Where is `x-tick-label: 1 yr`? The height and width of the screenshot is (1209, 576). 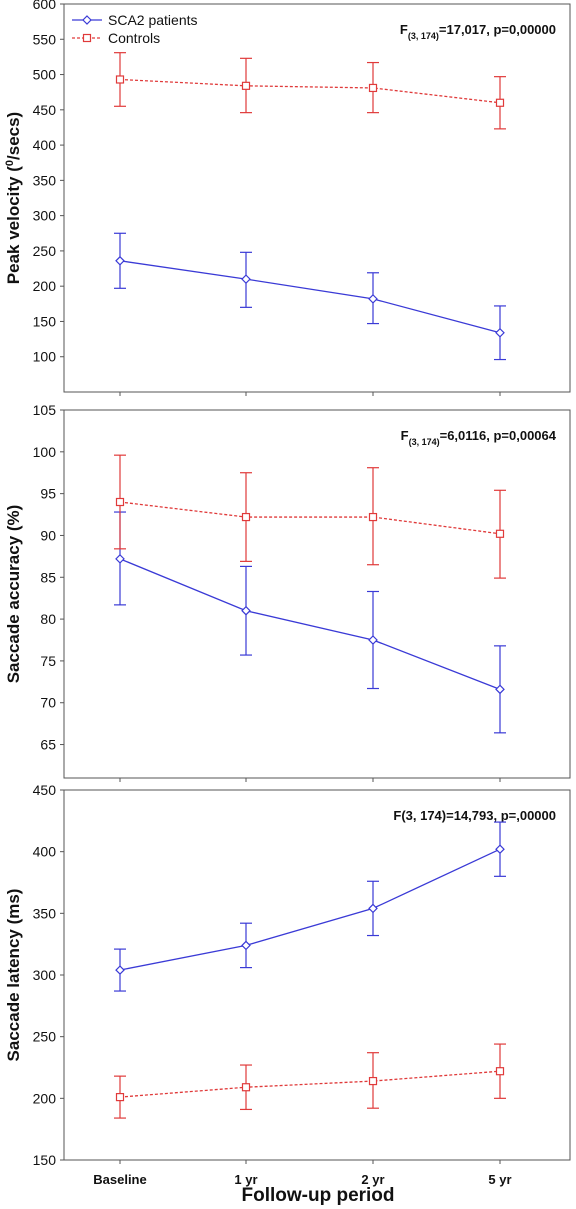
x-tick-label: 1 yr is located at coordinates (245, 1179).